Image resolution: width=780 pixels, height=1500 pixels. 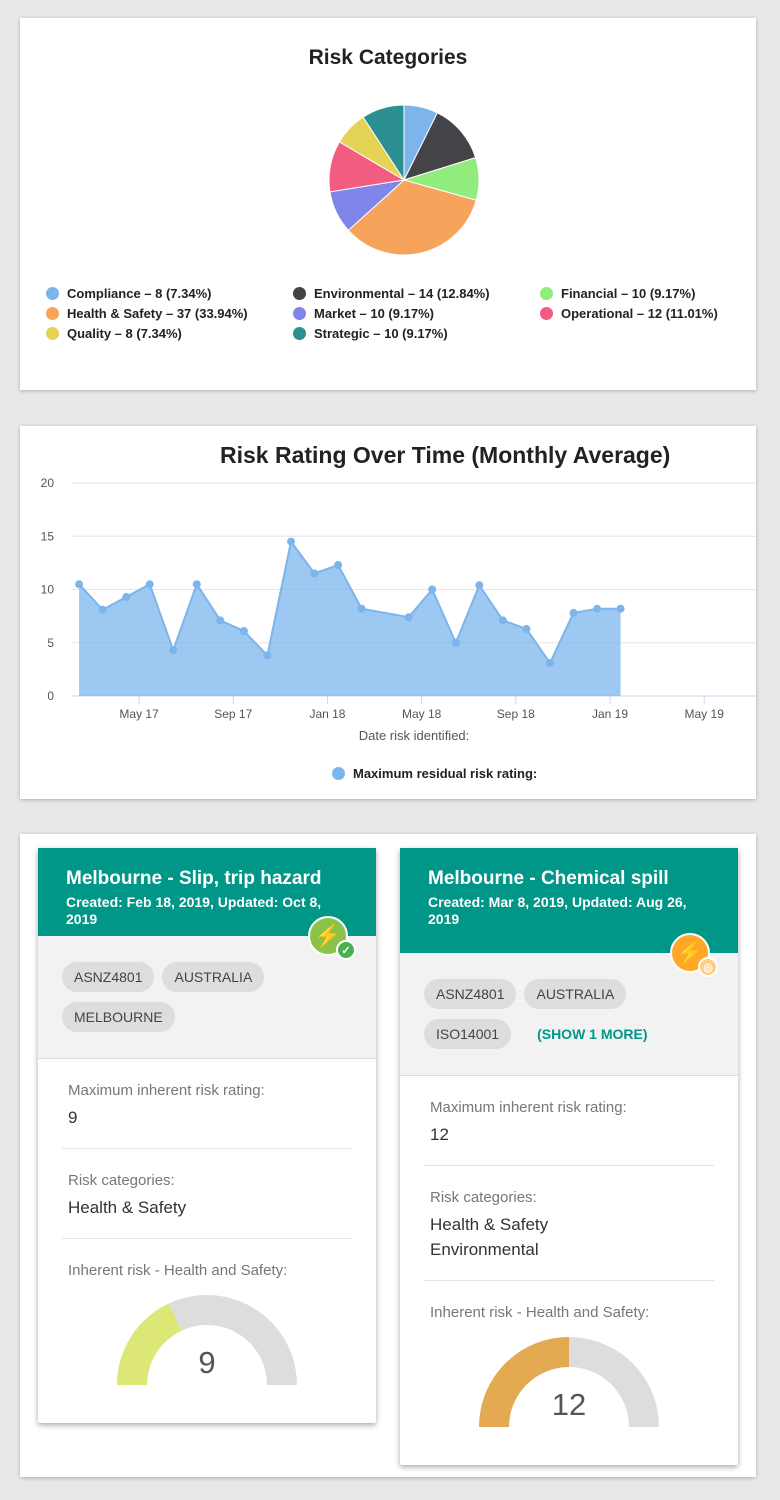 What do you see at coordinates (207, 1104) in the screenshot?
I see `inherent-risk-field: Maximum inherent risk rating: 9` at bounding box center [207, 1104].